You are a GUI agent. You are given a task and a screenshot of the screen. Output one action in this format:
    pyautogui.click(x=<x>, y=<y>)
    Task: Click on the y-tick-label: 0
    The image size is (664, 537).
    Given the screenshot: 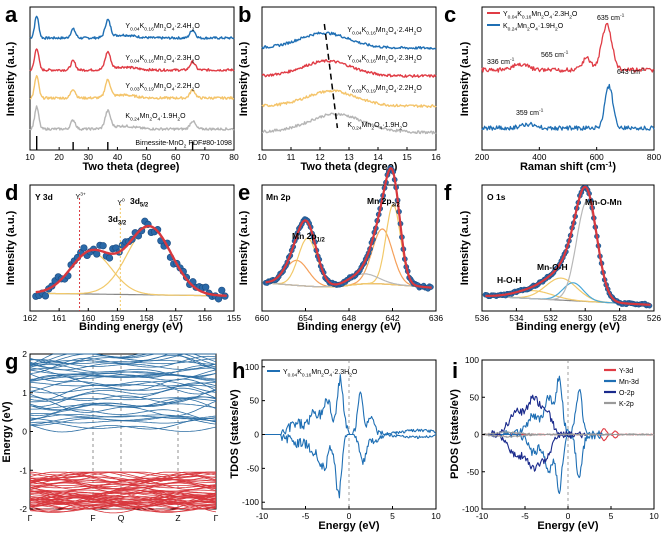 What is the action you would take?
    pyautogui.click(x=476, y=435)
    